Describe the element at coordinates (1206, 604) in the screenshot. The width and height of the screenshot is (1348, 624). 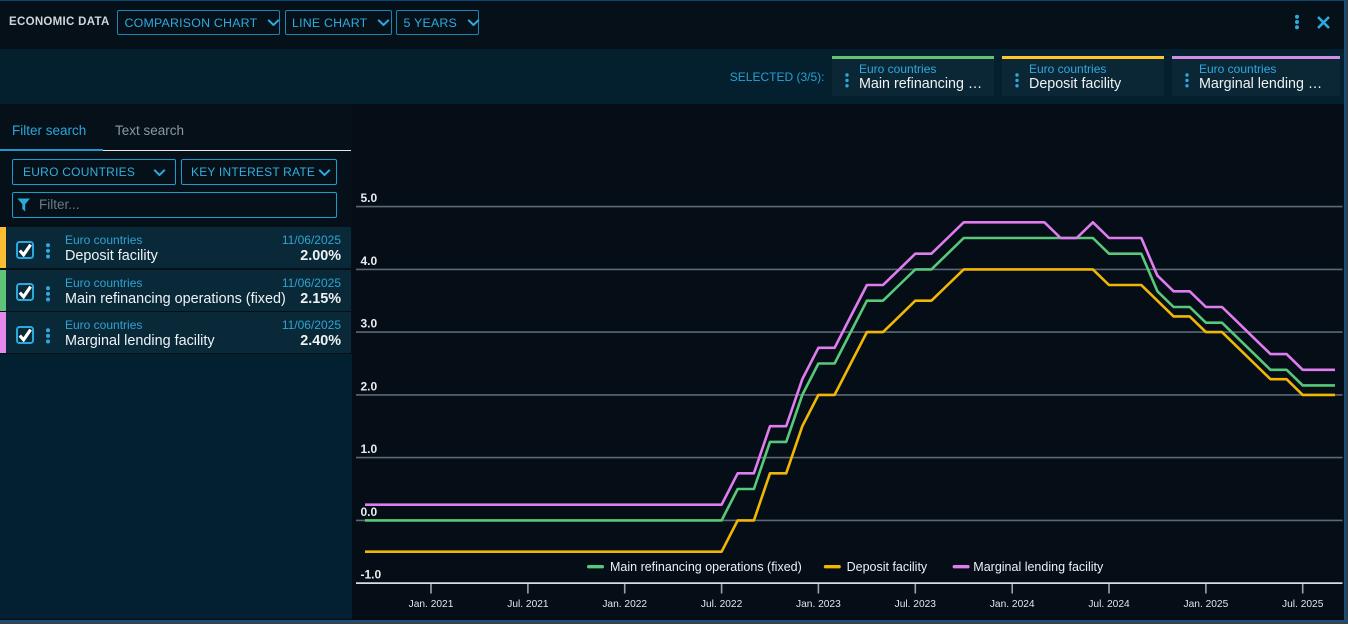
I see `svg-text: Jan. 2025` at that location.